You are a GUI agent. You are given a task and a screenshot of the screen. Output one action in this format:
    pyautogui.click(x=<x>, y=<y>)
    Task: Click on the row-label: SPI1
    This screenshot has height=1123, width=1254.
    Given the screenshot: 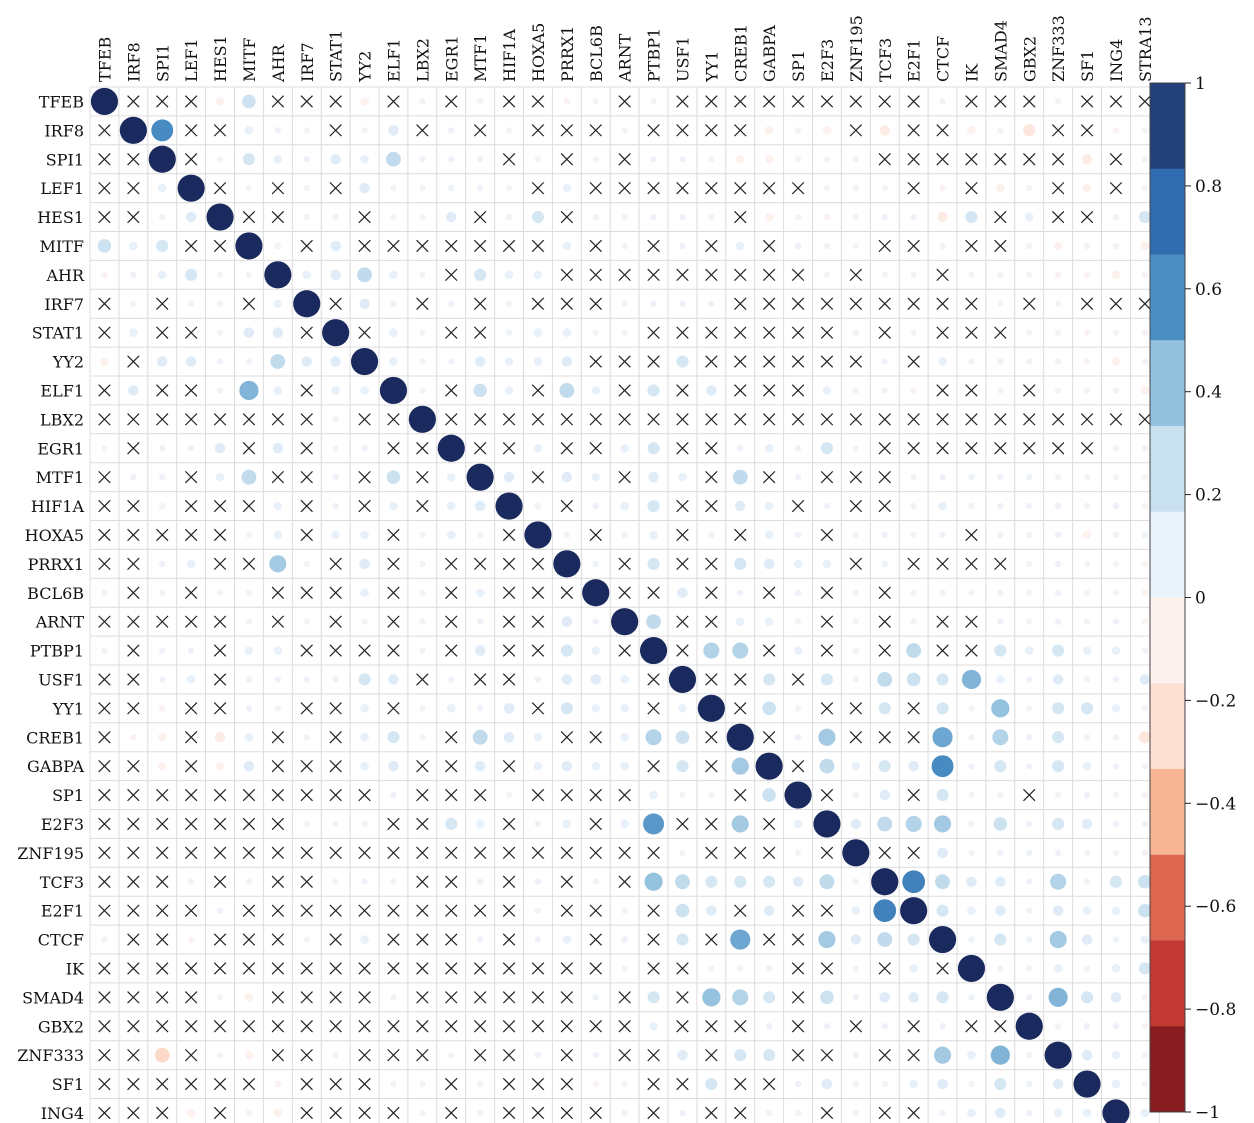 What is the action you would take?
    pyautogui.click(x=65, y=159)
    